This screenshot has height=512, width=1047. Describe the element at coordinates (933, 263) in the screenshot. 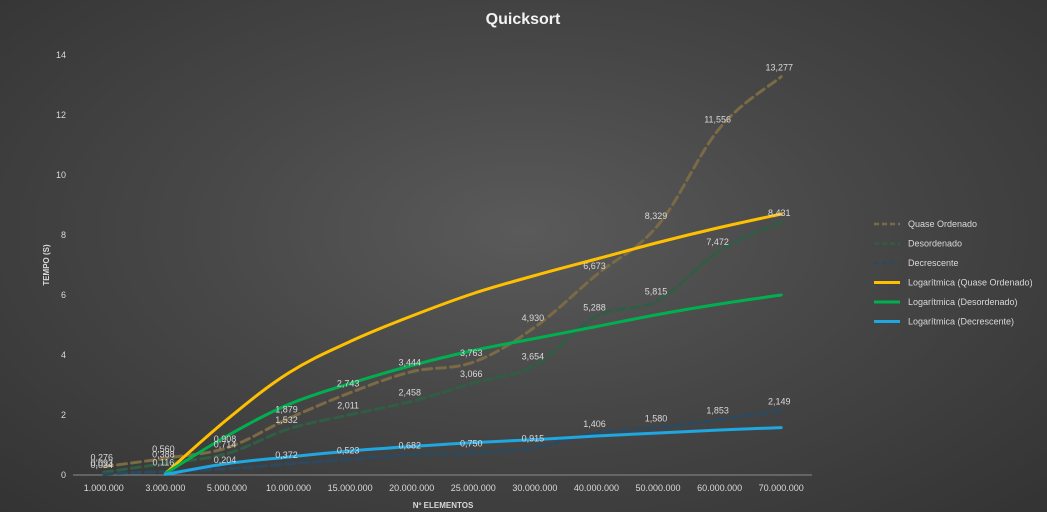

I see `legend-label: Decrescente` at that location.